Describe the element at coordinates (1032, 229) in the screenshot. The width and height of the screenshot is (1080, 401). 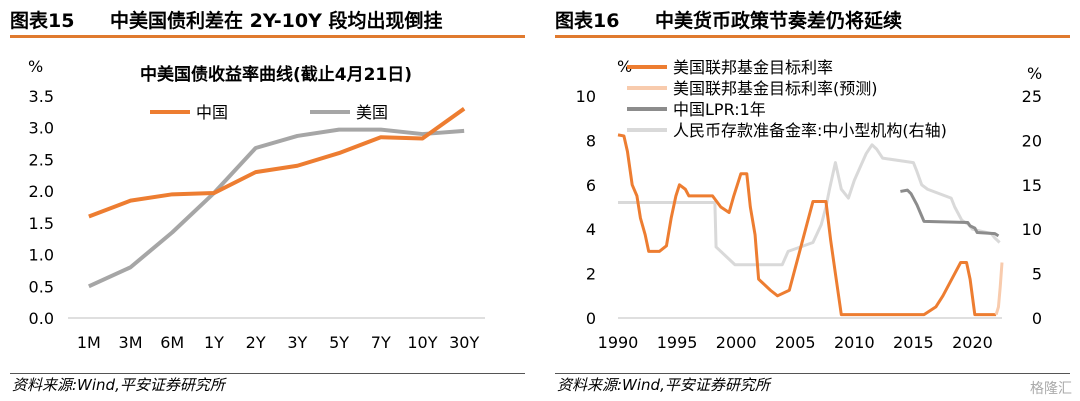
I see `right-y-tick-label: 10` at that location.